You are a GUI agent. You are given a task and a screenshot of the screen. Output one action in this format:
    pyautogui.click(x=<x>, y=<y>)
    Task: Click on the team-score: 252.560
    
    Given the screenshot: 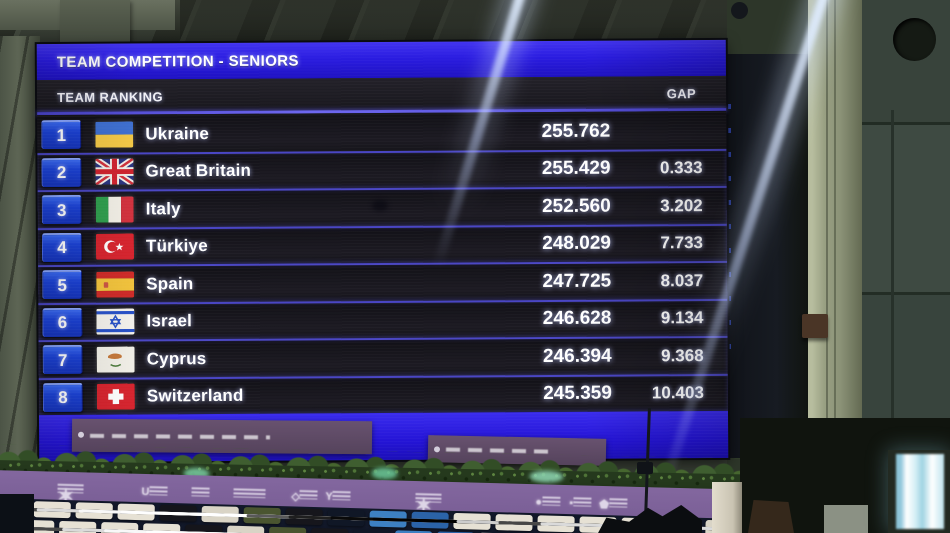 What is the action you would take?
    pyautogui.click(x=576, y=206)
    